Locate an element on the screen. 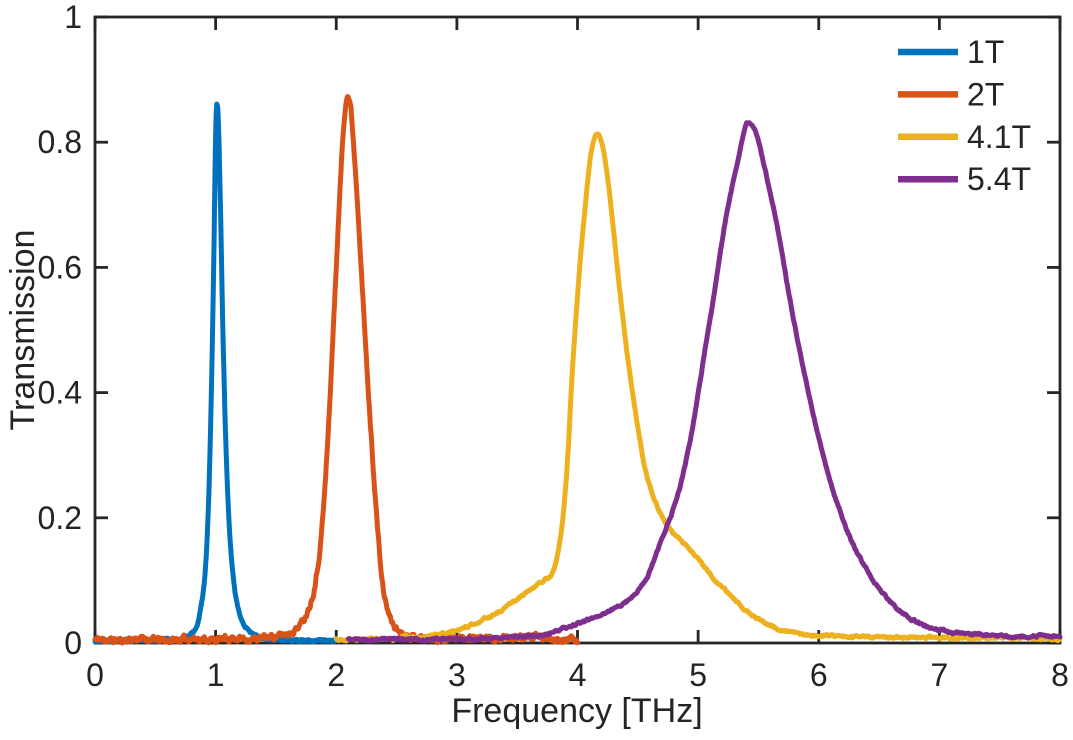 The image size is (1073, 740). y-tick-label: 0.8 is located at coordinates (60, 142).